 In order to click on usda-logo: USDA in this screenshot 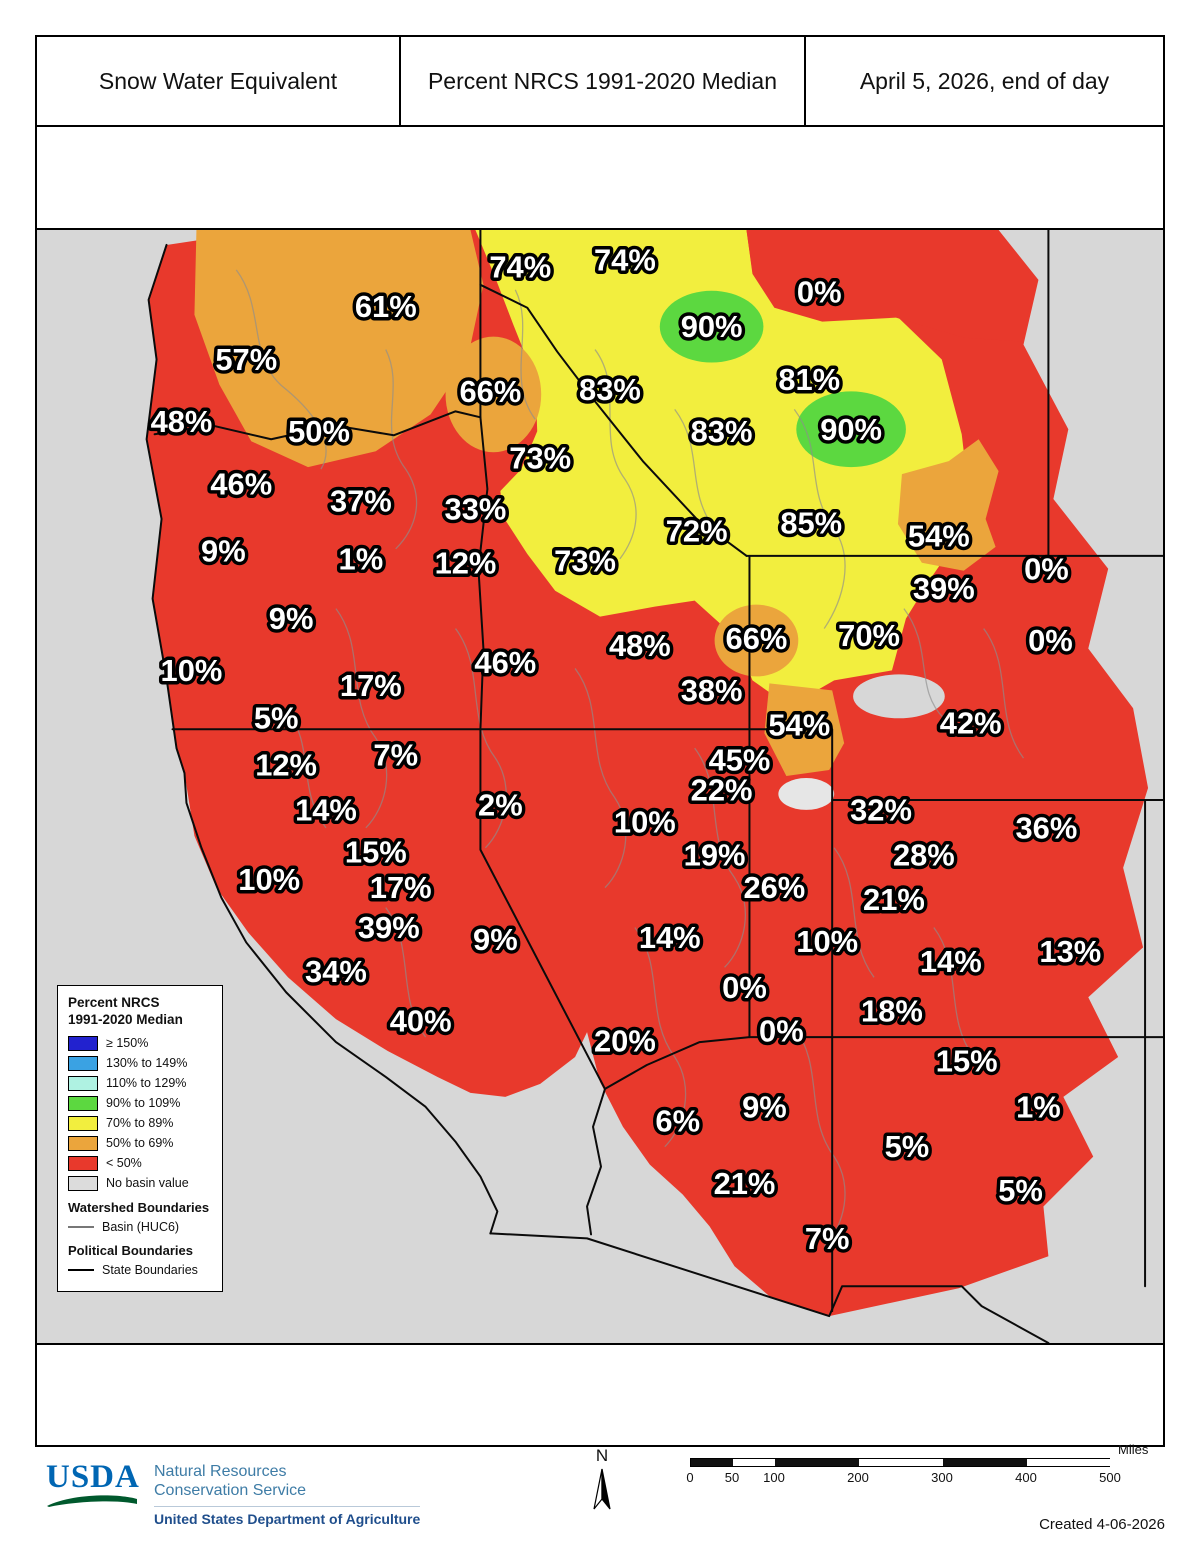, I will do `click(94, 1493)`.